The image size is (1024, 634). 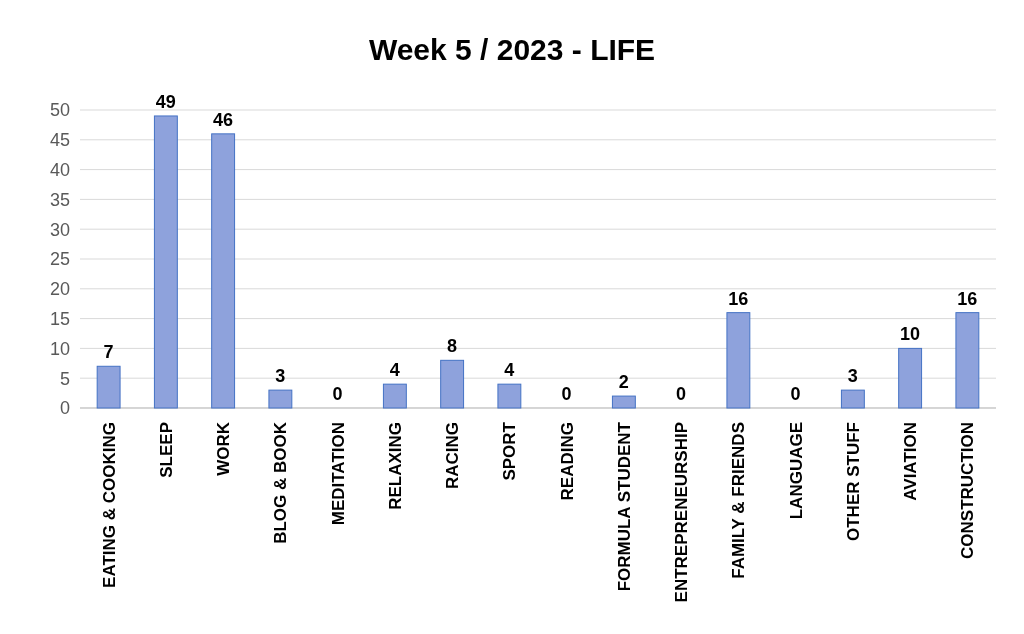 I want to click on x-tick-label: MEDITATION, so click(x=338, y=474).